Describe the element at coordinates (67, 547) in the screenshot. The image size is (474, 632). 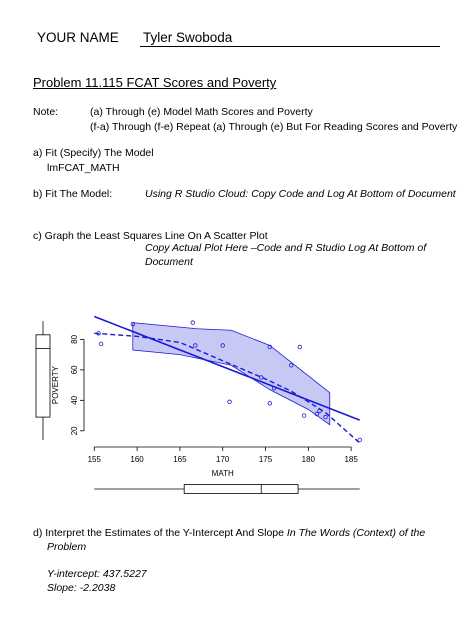
I see `part-d-label-line2: Problem` at that location.